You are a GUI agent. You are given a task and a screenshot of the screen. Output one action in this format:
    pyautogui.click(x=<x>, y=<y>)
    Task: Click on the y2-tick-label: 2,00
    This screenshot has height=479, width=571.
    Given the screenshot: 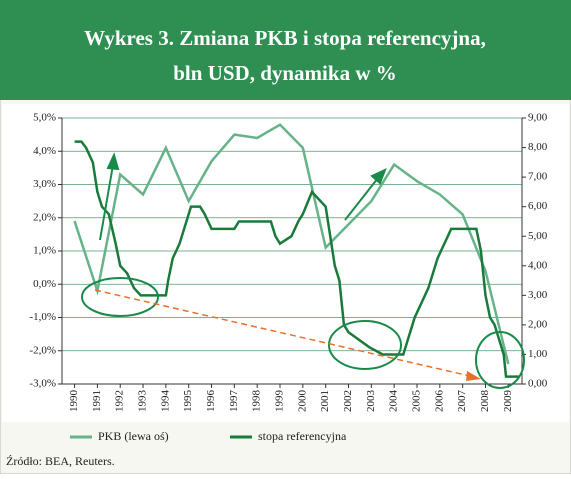 What is the action you would take?
    pyautogui.click(x=538, y=324)
    